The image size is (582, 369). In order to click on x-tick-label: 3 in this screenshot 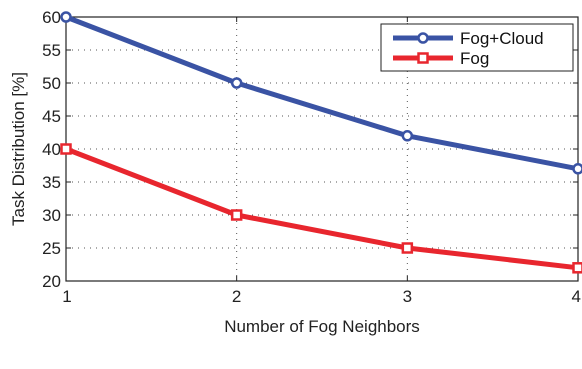, I will do `click(407, 296)`.